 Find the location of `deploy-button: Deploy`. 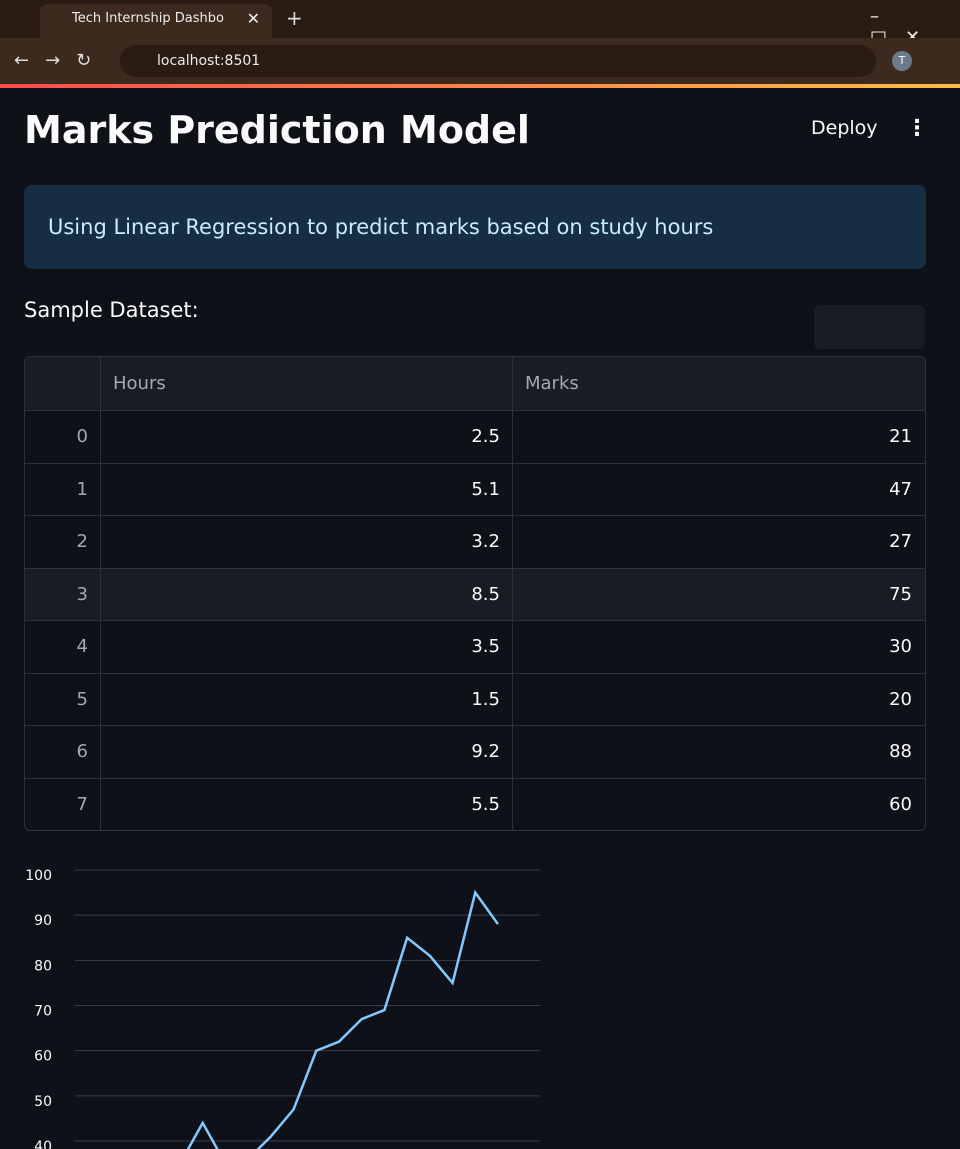

deploy-button: Deploy is located at coordinates (844, 128).